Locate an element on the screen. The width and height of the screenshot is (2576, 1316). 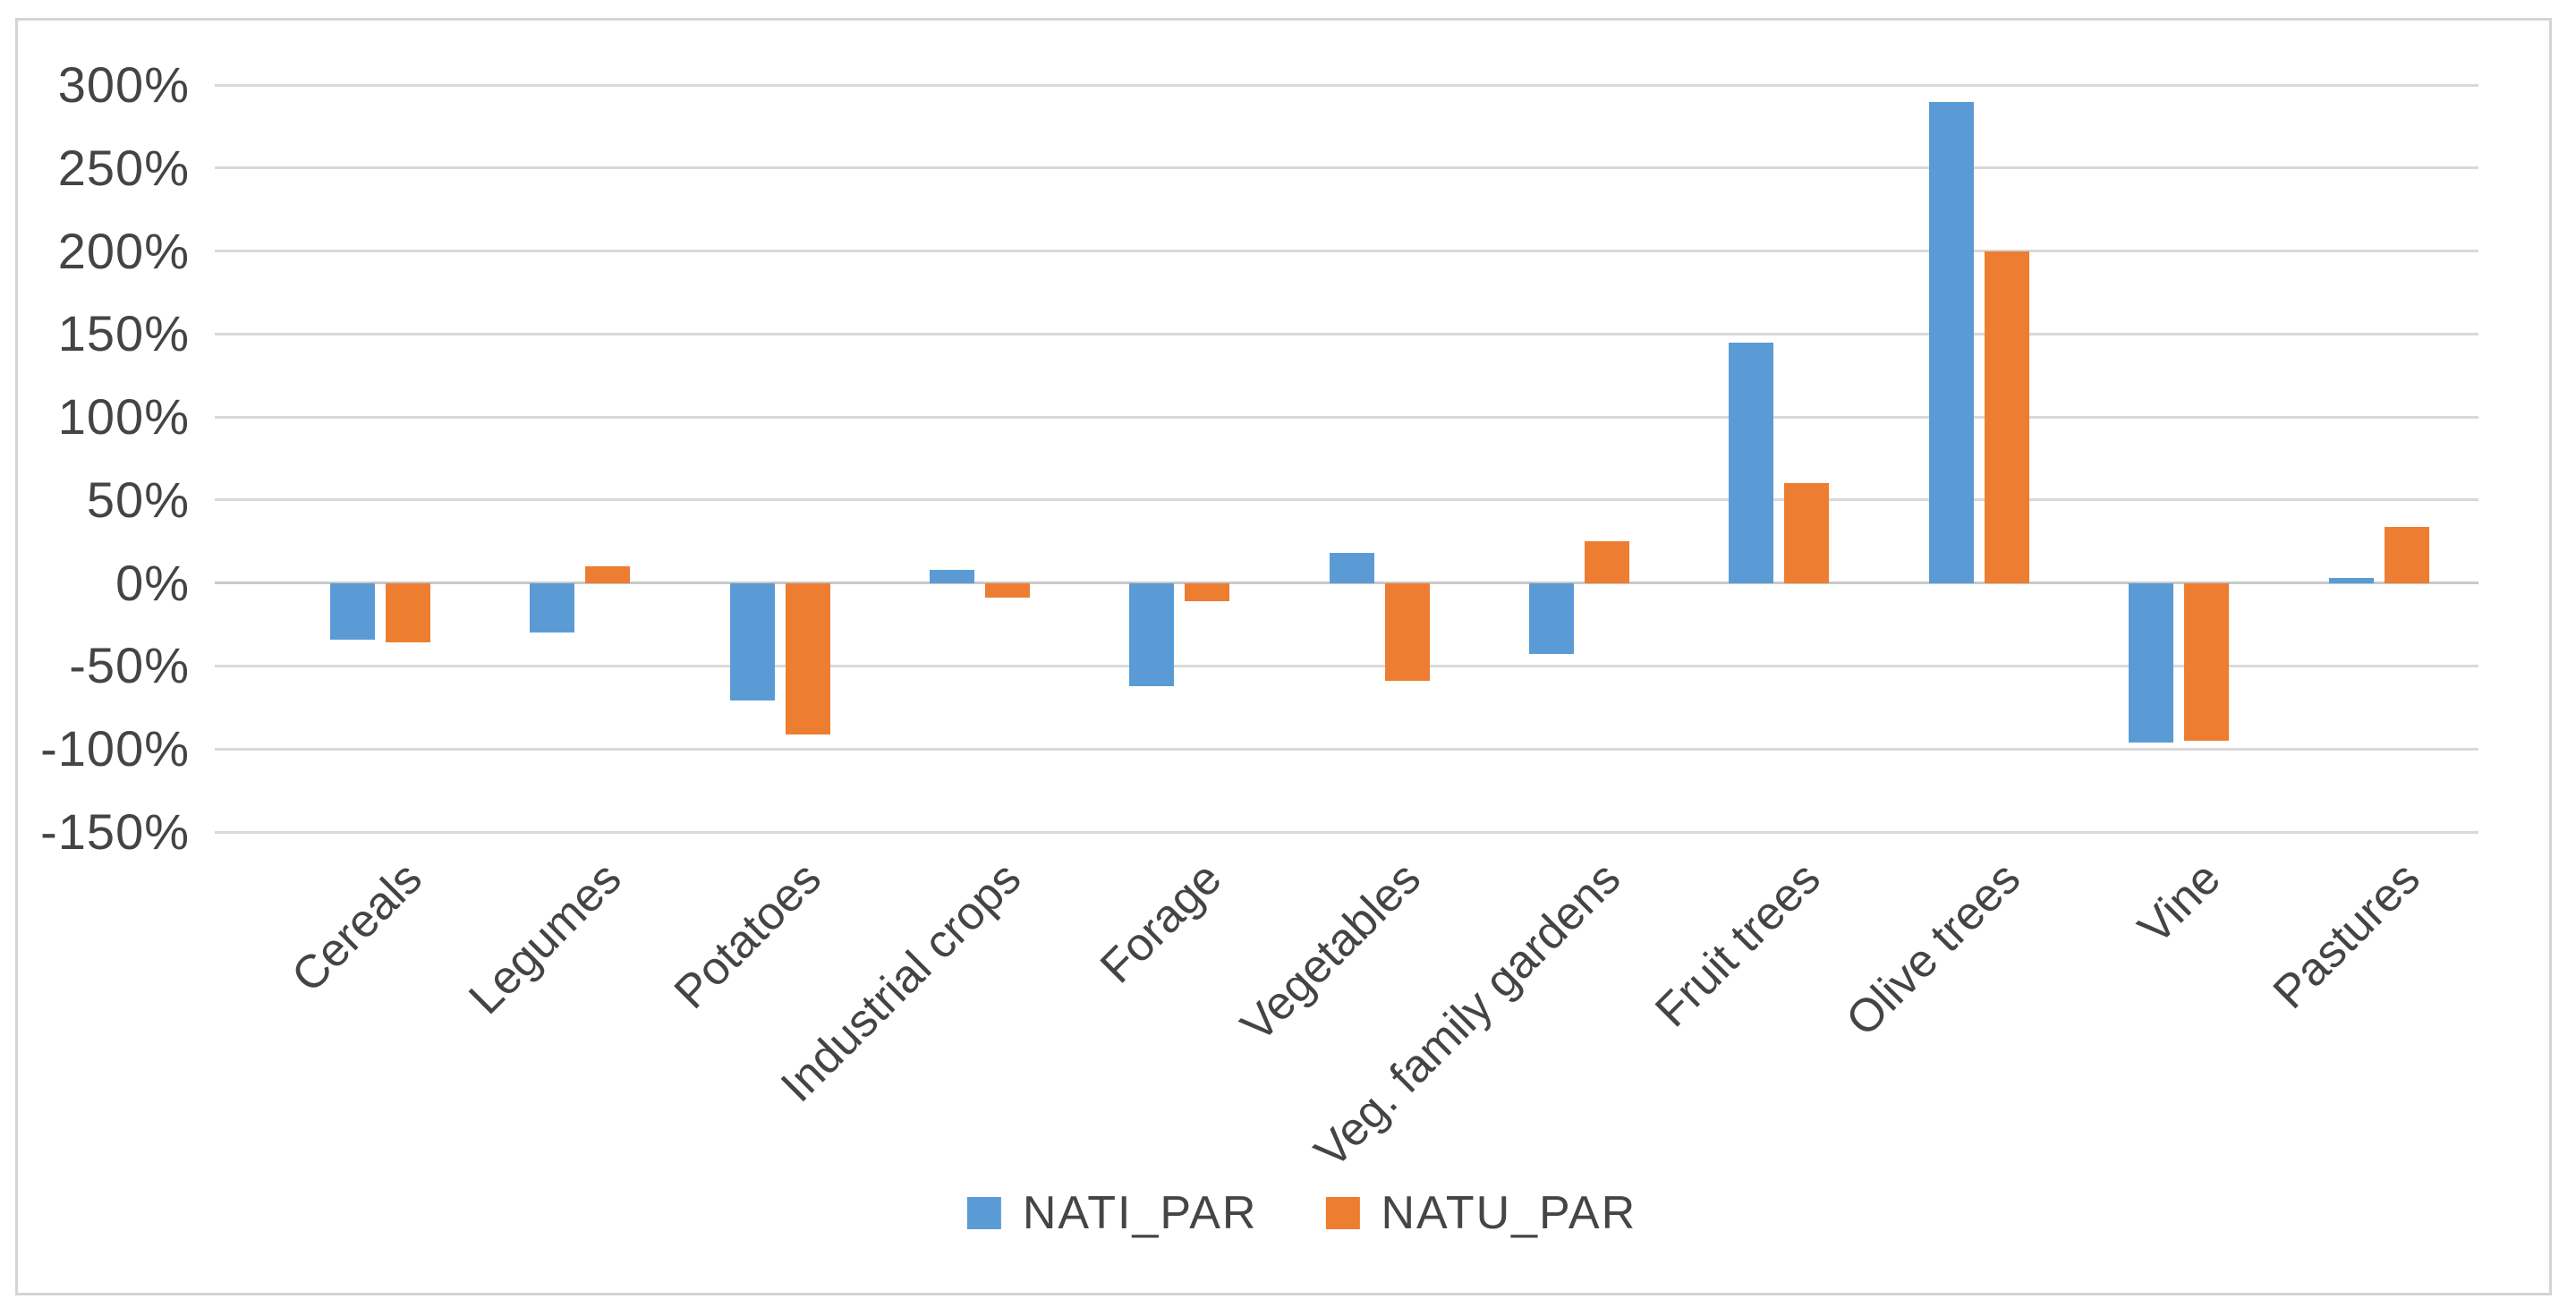
legend-item-natu-par: NATU_PAR is located at coordinates (1481, 1213).